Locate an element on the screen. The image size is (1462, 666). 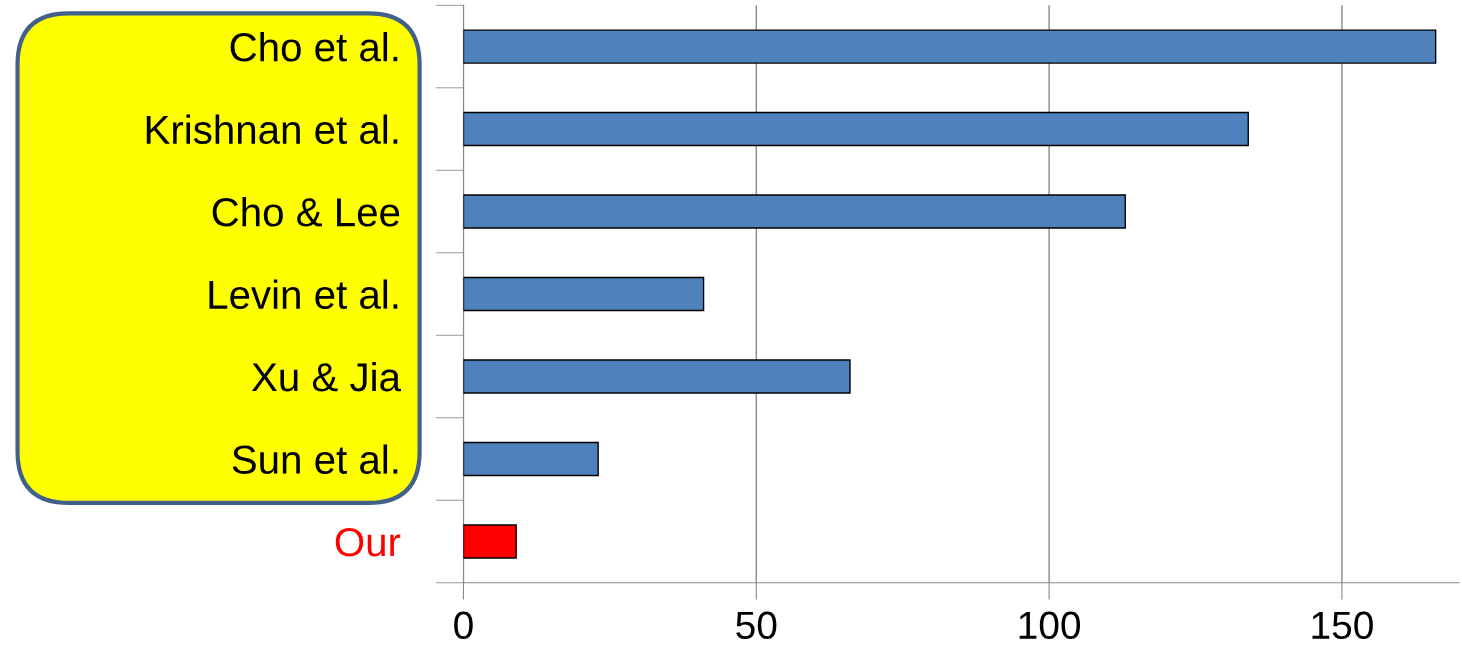
x-tick-label: 100 is located at coordinates (1050, 625).